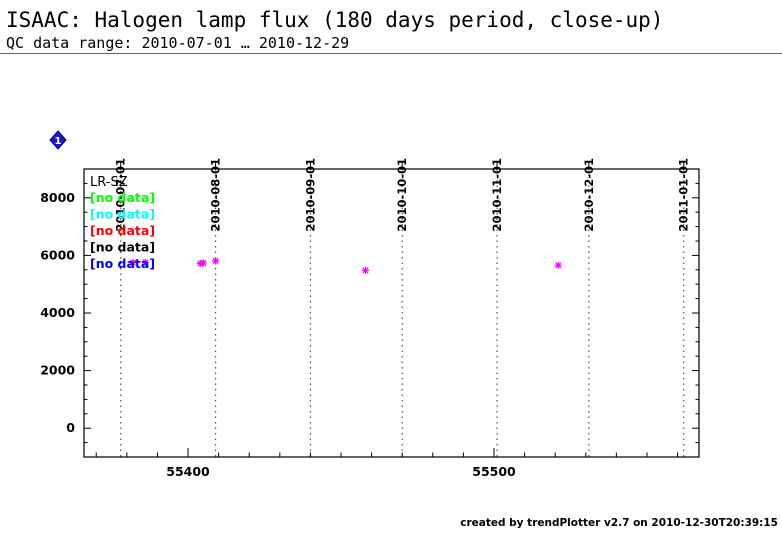 The width and height of the screenshot is (782, 542). What do you see at coordinates (310, 195) in the screenshot?
I see `date-label: 2010-09-01` at bounding box center [310, 195].